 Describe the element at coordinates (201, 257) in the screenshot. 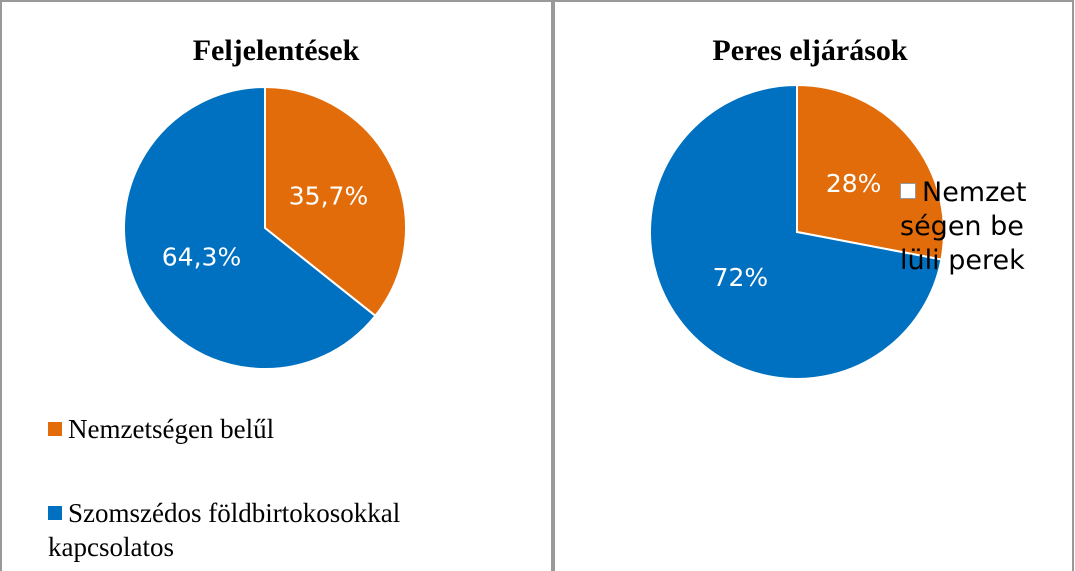

I see `data-label: 64,3%` at that location.